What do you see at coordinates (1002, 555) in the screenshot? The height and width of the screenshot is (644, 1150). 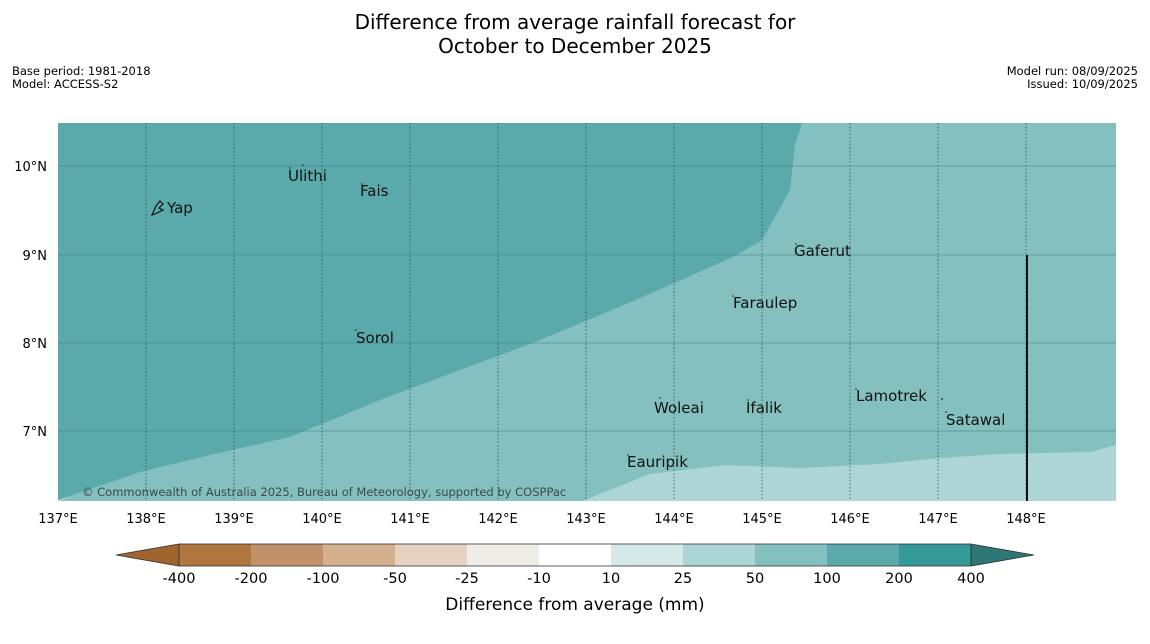 I see `colorbar-extend-high` at bounding box center [1002, 555].